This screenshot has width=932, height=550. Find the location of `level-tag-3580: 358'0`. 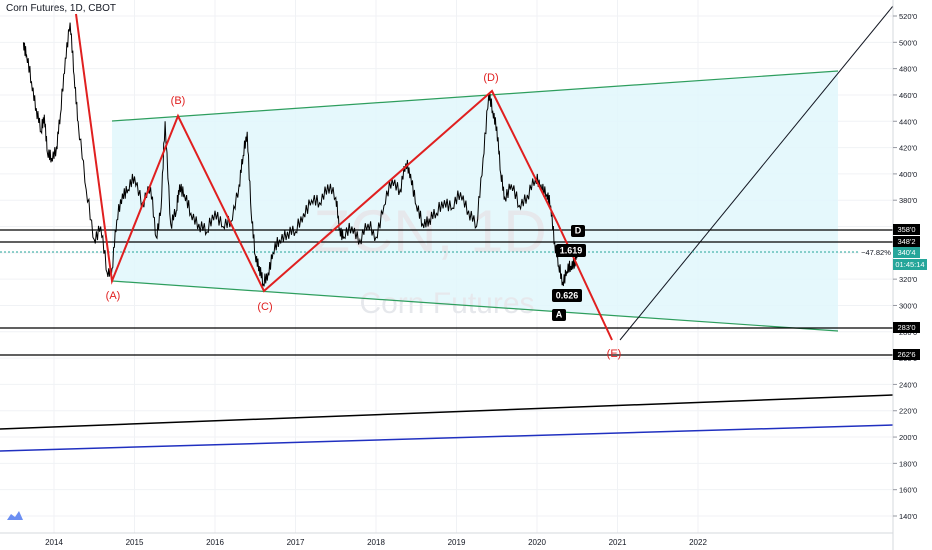

level-tag-3580: 358'0 is located at coordinates (906, 229).